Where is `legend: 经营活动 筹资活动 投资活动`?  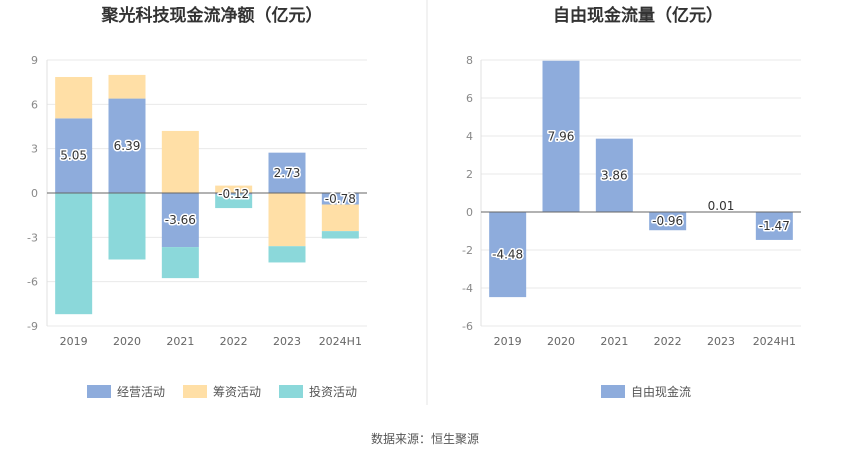 legend: 经营活动 筹资活动 投资活动 is located at coordinates (222, 391).